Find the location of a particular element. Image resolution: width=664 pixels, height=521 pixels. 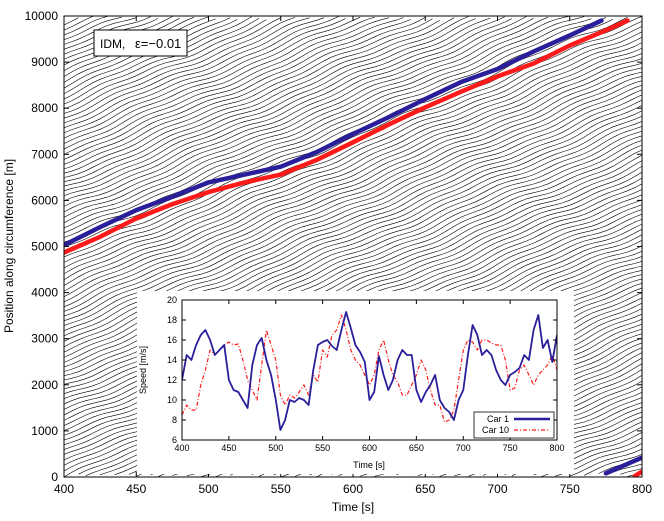

inset-y-tick-label-20: 20 is located at coordinates (172, 300).